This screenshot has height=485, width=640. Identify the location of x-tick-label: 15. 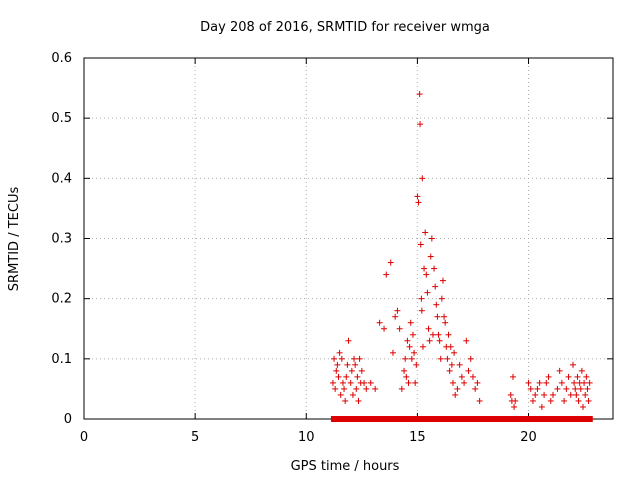
(417, 437).